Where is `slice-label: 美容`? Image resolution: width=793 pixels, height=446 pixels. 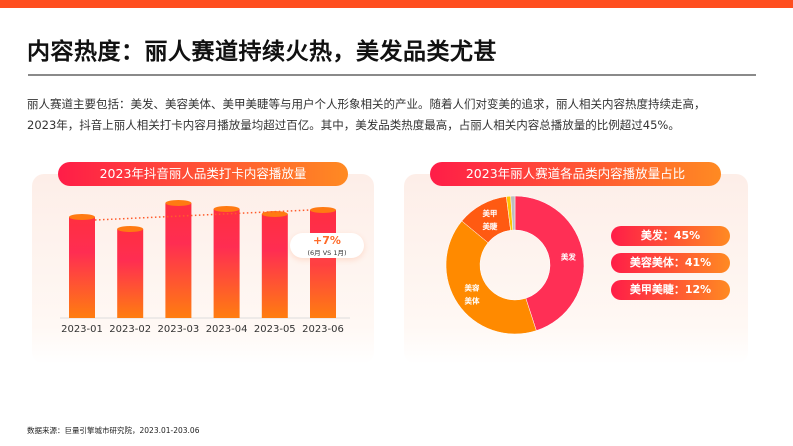
slice-label: 美容 is located at coordinates (471, 288).